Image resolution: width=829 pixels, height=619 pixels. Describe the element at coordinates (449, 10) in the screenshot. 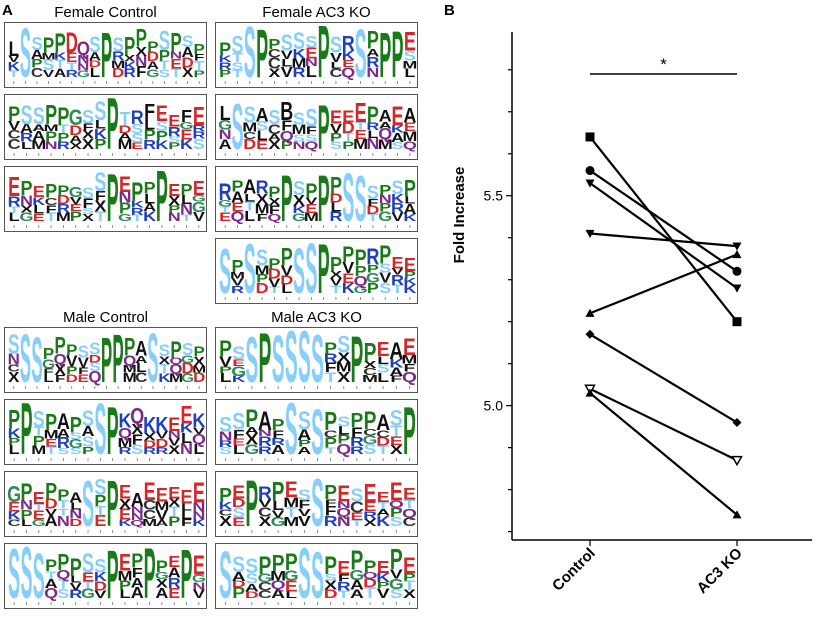

I see `panel-b-letter: B` at that location.